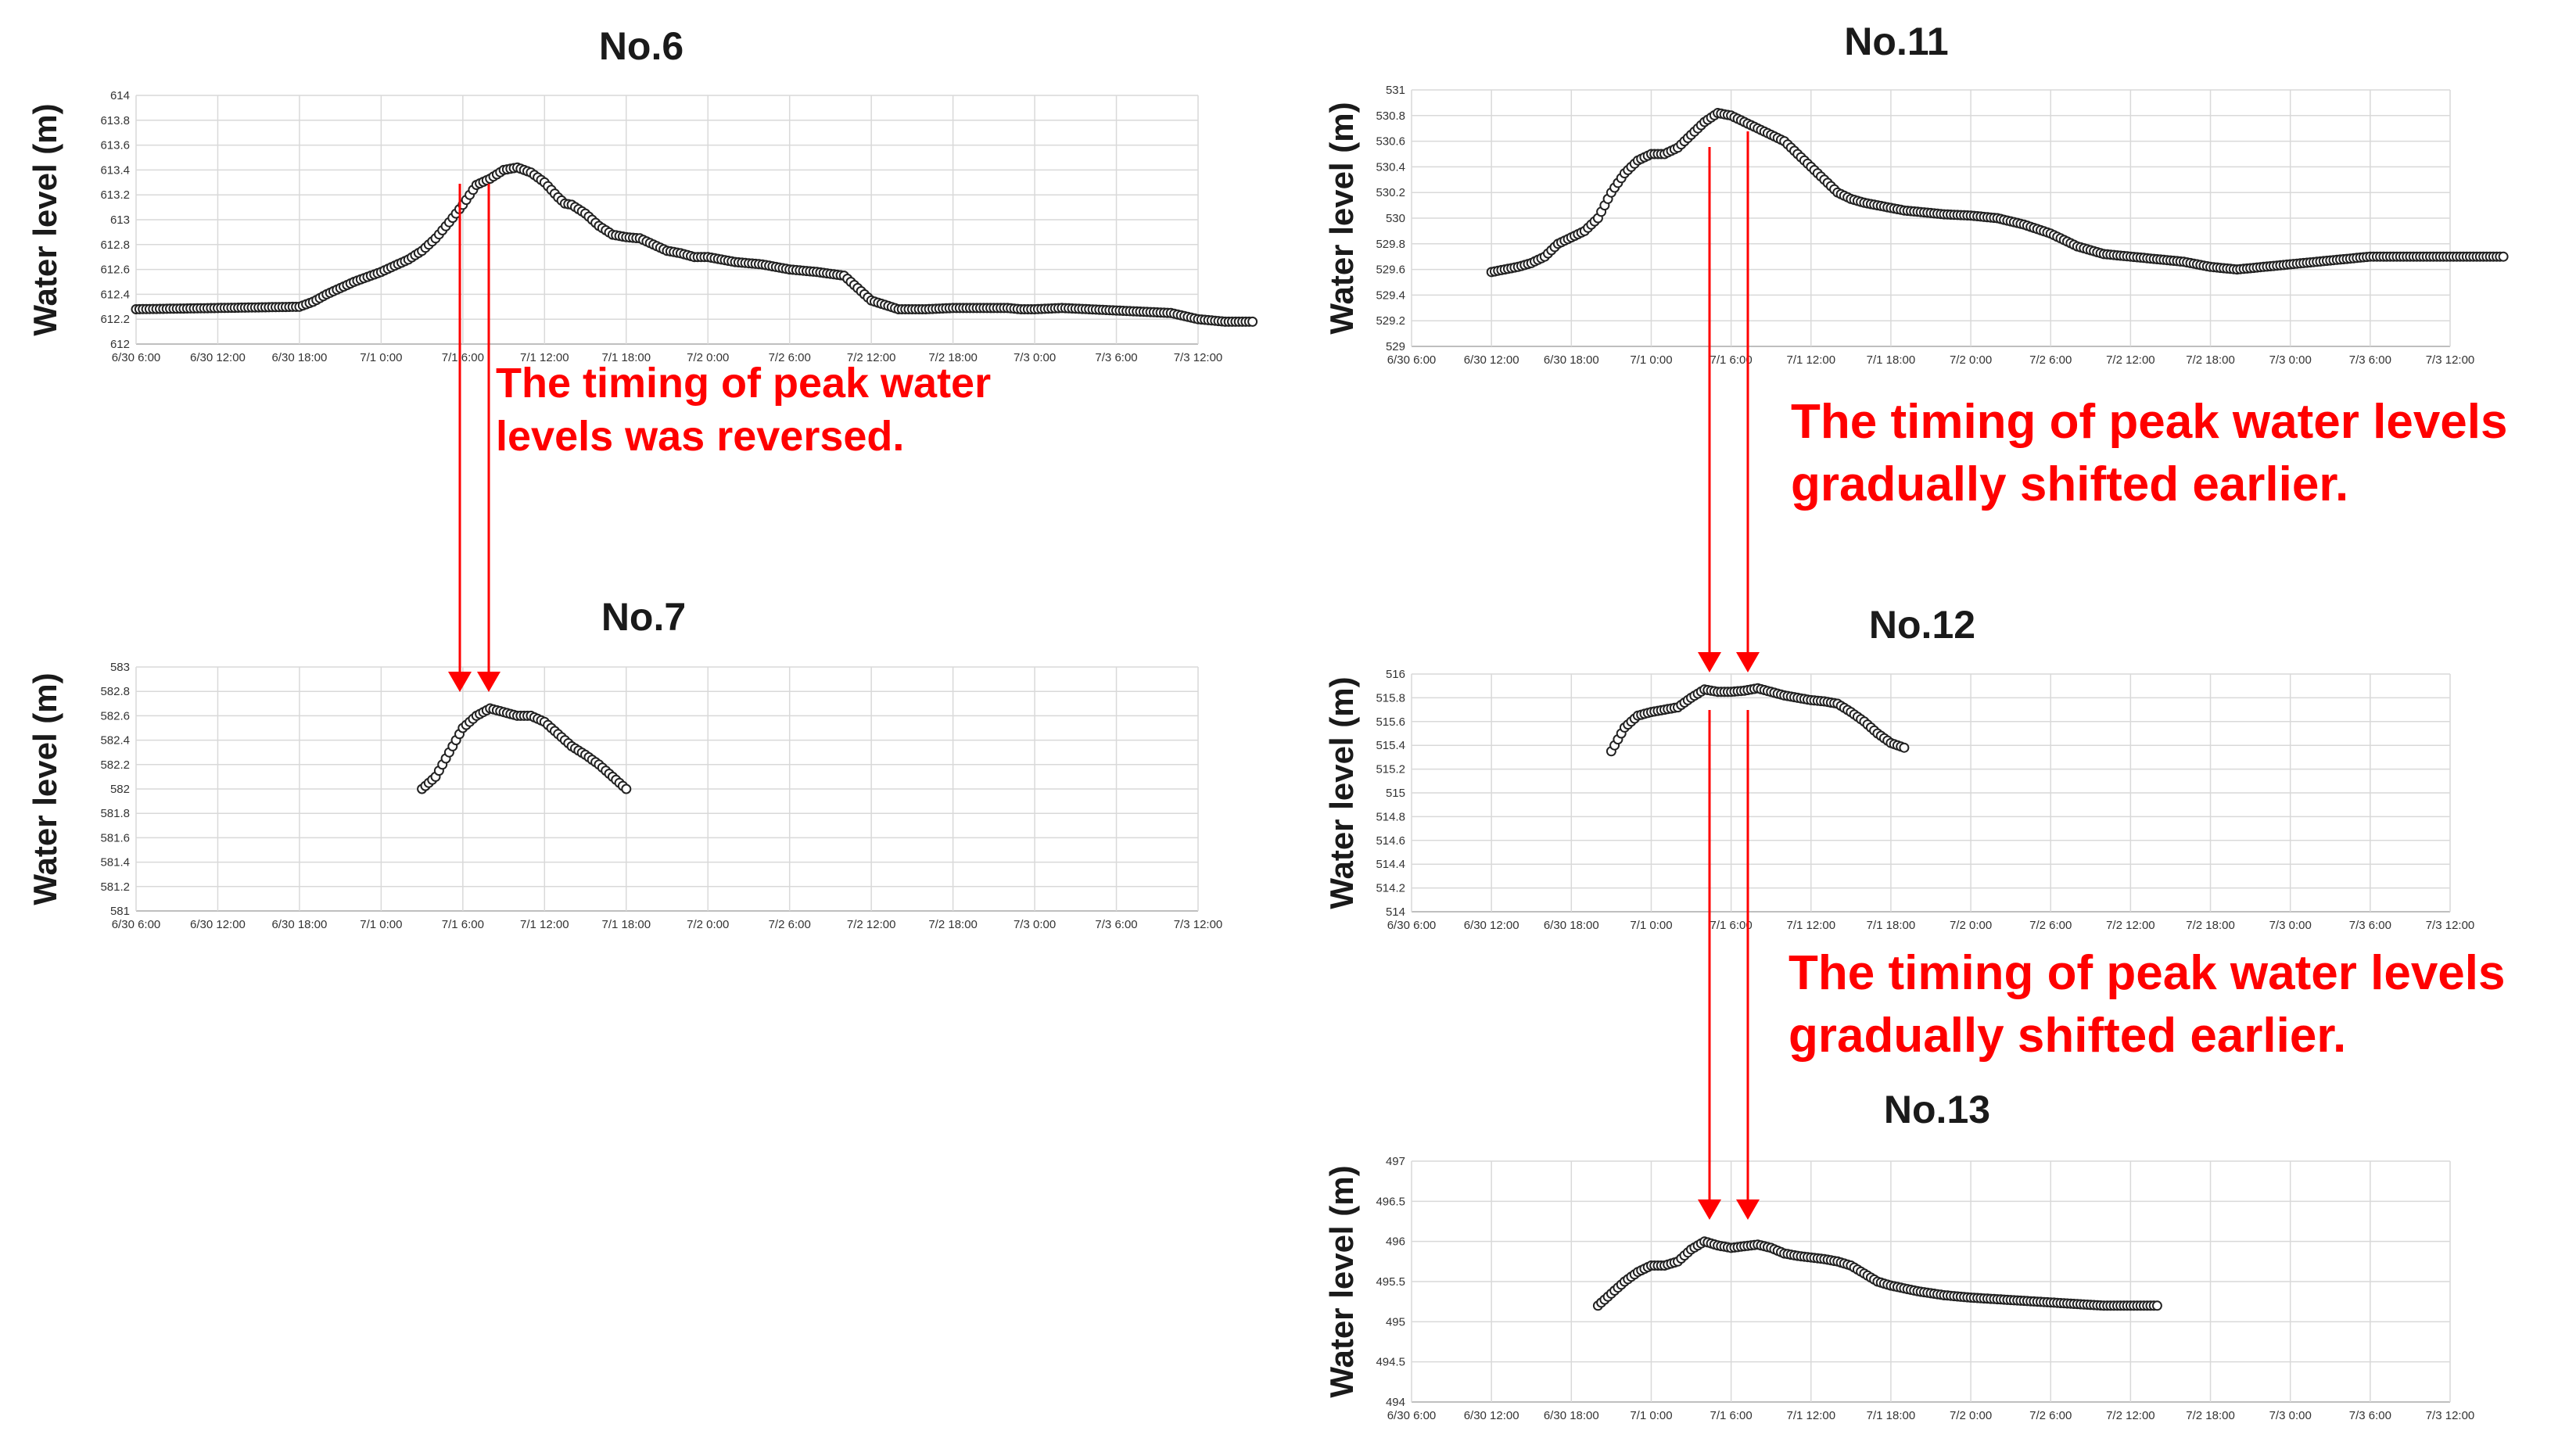  I want to click on y-tick-label: 613, so click(120, 220).